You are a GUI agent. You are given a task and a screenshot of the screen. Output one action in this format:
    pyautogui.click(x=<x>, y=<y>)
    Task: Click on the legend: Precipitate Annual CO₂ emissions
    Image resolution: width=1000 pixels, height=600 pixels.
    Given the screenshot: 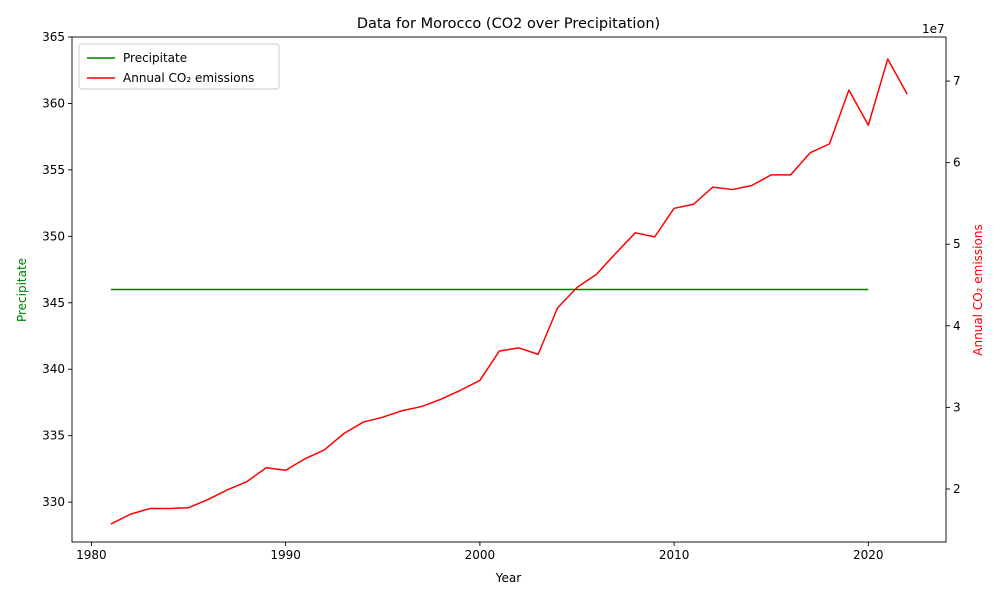 What is the action you would take?
    pyautogui.click(x=179, y=66)
    